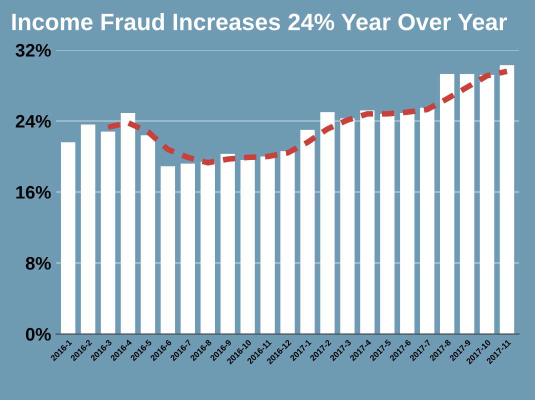 The width and height of the screenshot is (535, 400). I want to click on chart-title: Income Fraud Increases 24% Year Over Year, so click(259, 21).